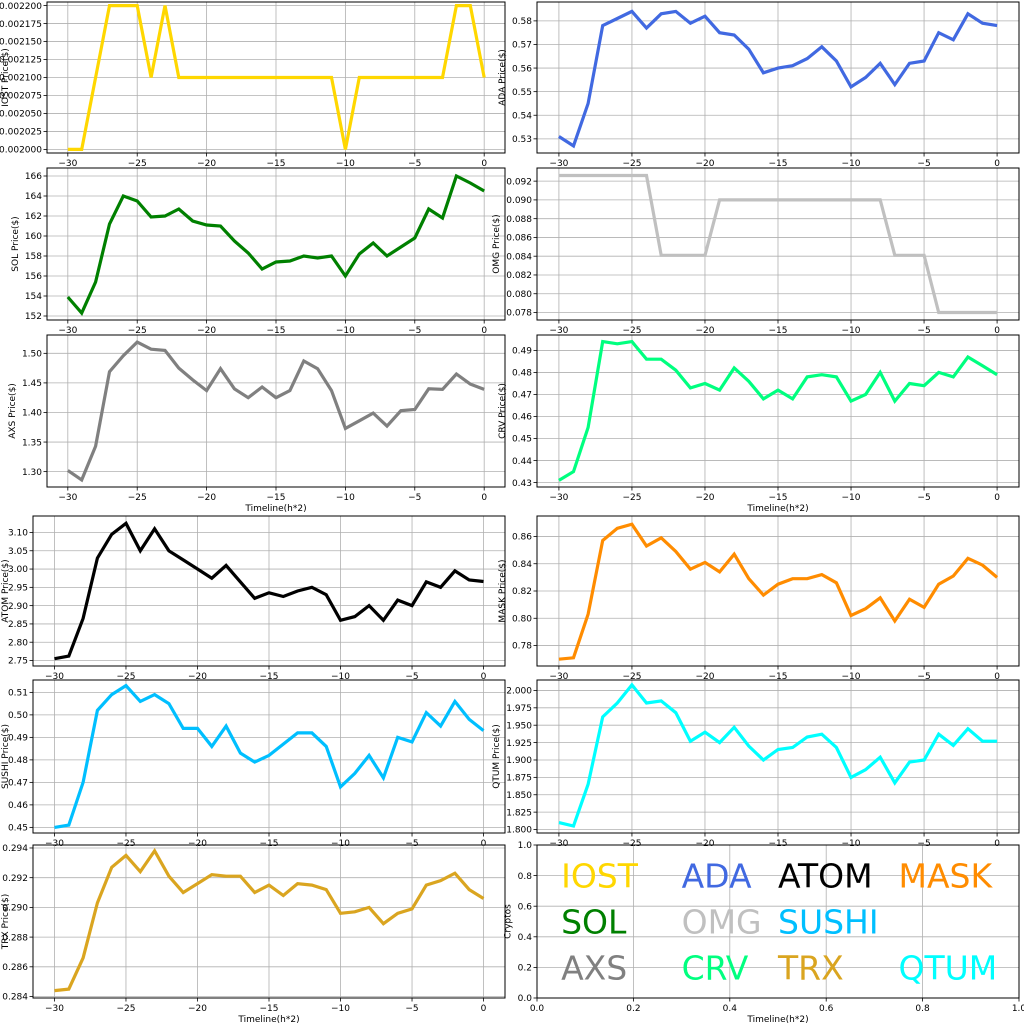 The height and width of the screenshot is (1024, 1024). What do you see at coordinates (33, 217) in the screenshot?
I see `y-tick-label: 162` at bounding box center [33, 217].